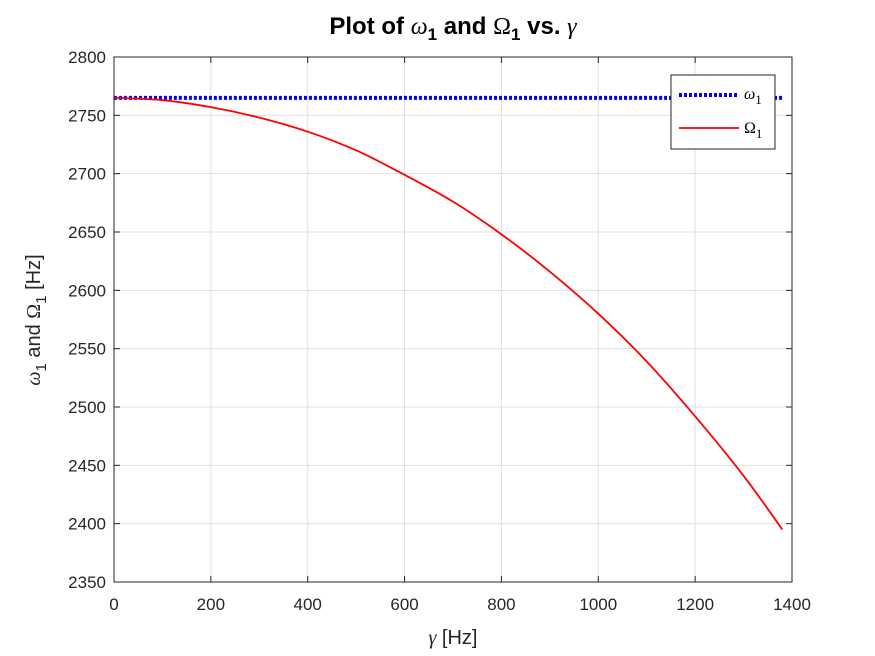  Describe the element at coordinates (753, 96) in the screenshot. I see `legend-label-omega: ω1` at that location.